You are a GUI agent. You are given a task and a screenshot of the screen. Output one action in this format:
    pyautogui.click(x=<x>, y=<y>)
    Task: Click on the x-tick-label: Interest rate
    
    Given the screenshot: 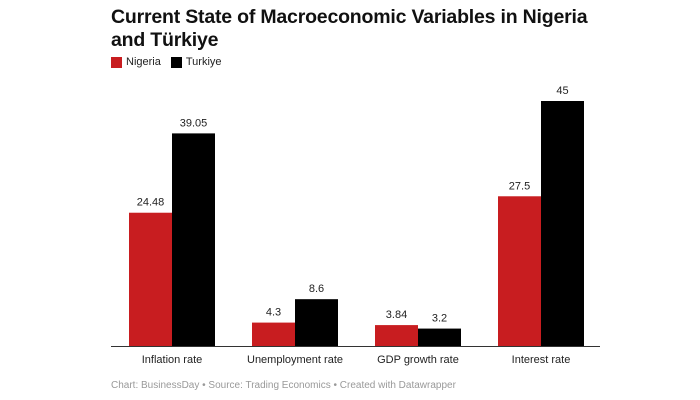 What is the action you would take?
    pyautogui.click(x=541, y=360)
    